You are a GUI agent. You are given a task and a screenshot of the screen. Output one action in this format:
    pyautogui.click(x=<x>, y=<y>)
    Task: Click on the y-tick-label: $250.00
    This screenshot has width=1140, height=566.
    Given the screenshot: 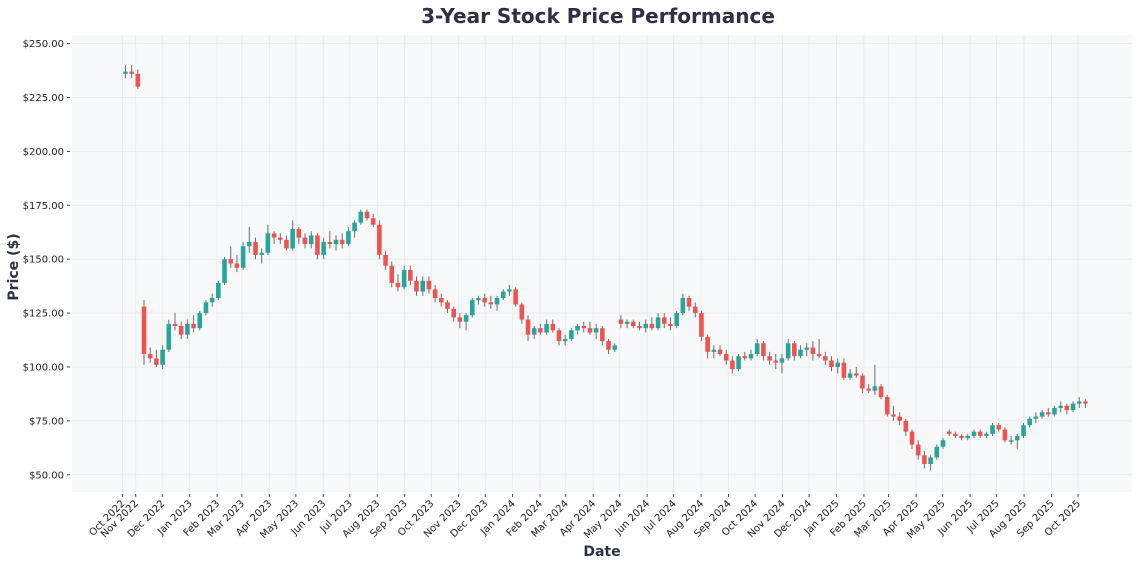 What is the action you would take?
    pyautogui.click(x=43, y=44)
    